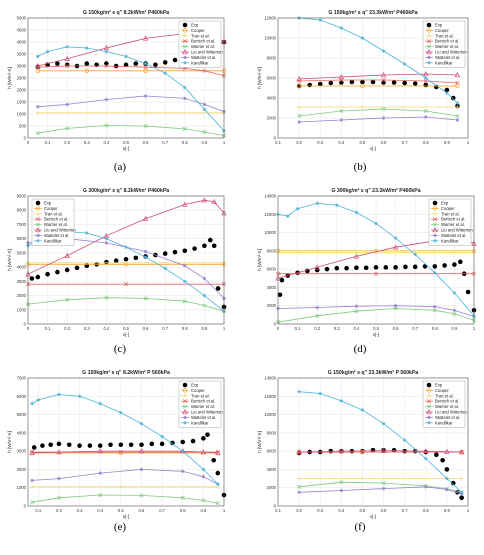  What do you see at coordinates (272, 118) in the screenshot?
I see `y-tick-label: 2000` at bounding box center [272, 118].